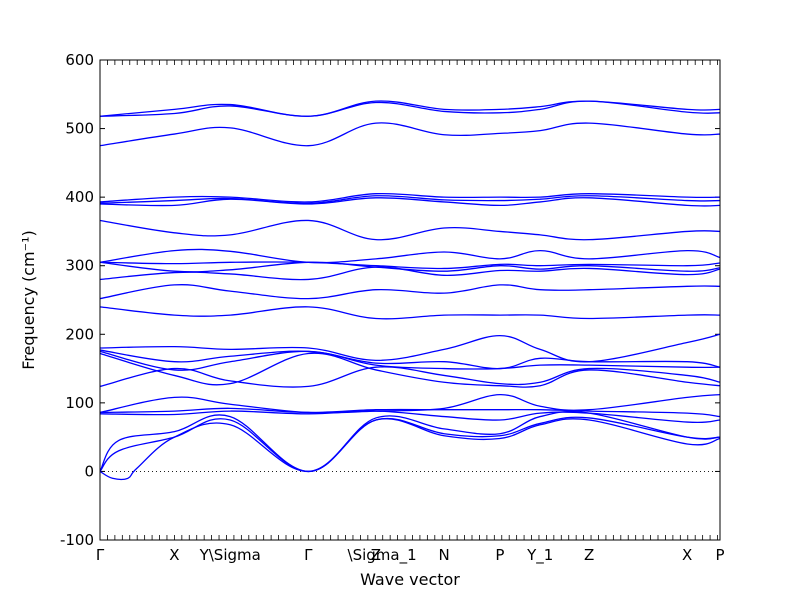  What do you see at coordinates (230, 555) in the screenshot?
I see `high-symmetry-label: Y\Sigma` at bounding box center [230, 555].